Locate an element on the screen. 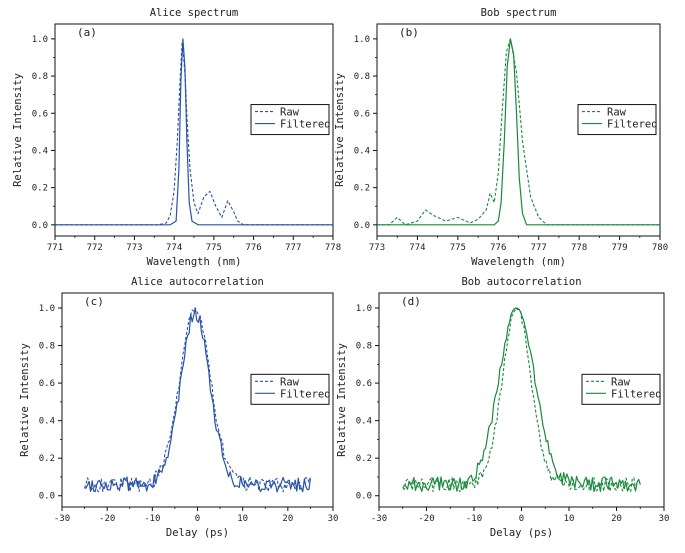  chart-title: Alice spectrum is located at coordinates (194, 13).